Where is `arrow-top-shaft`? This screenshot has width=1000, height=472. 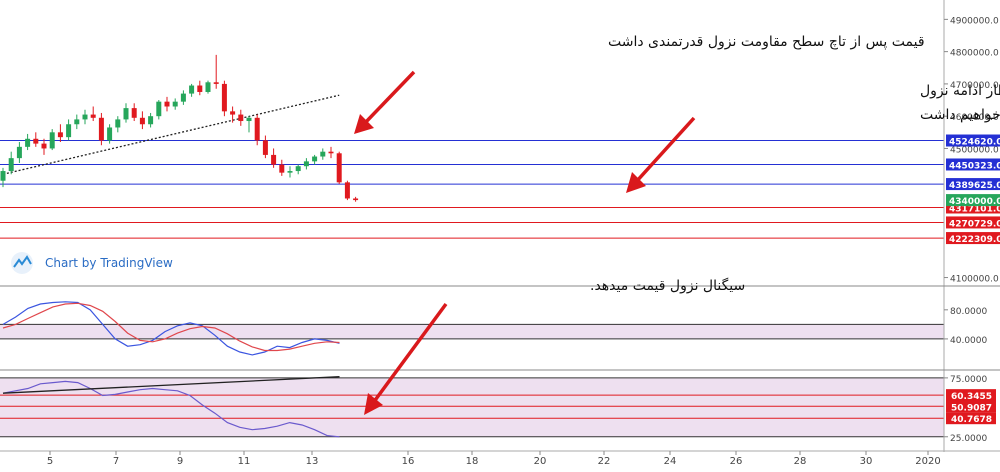
arrow-top-shaft is located at coordinates (389, 98).